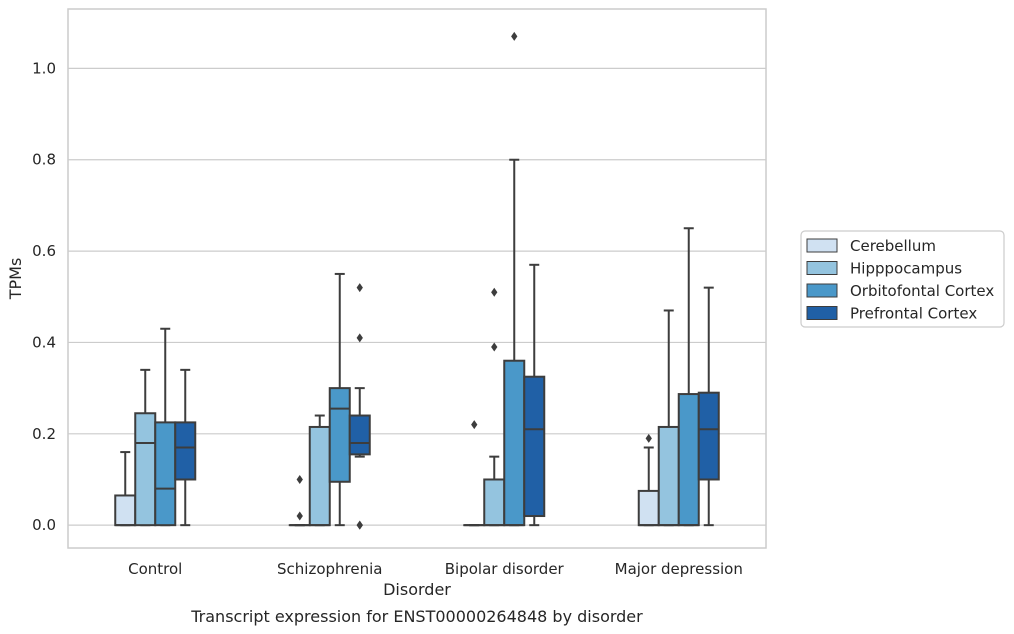  What do you see at coordinates (44, 160) in the screenshot?
I see `y-tick-label: 0.8` at bounding box center [44, 160].